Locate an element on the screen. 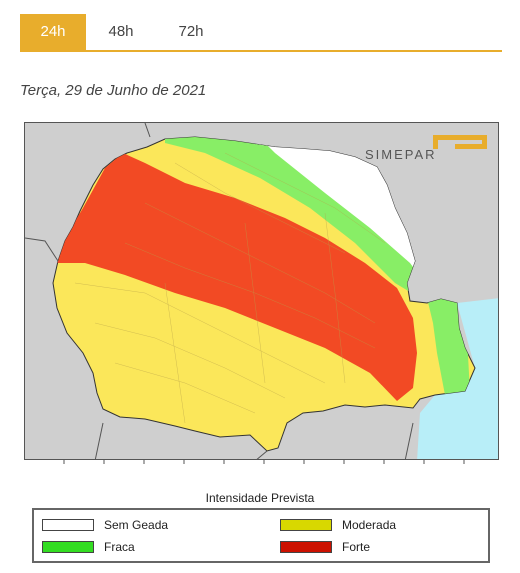  legend-item-forte: Forte is located at coordinates (325, 547).